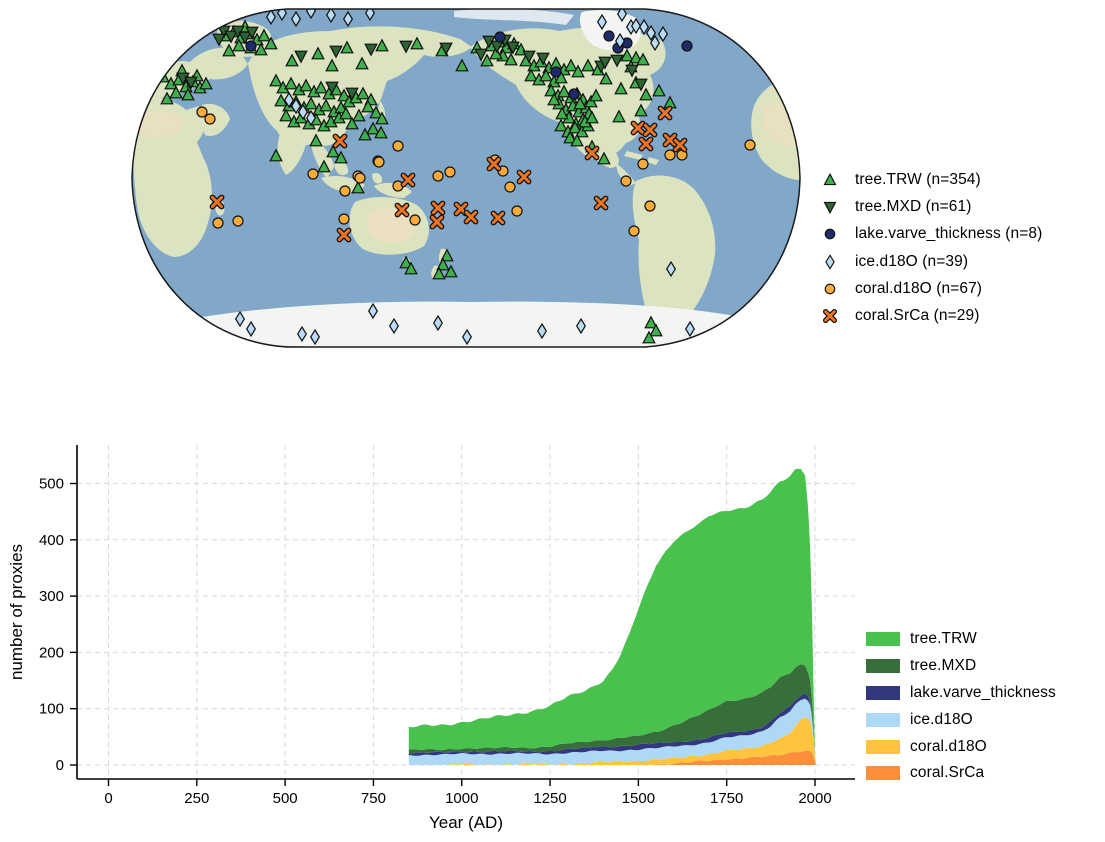 The width and height of the screenshot is (1105, 842). What do you see at coordinates (638, 798) in the screenshot?
I see `x-tick-label: 1500` at bounding box center [638, 798].